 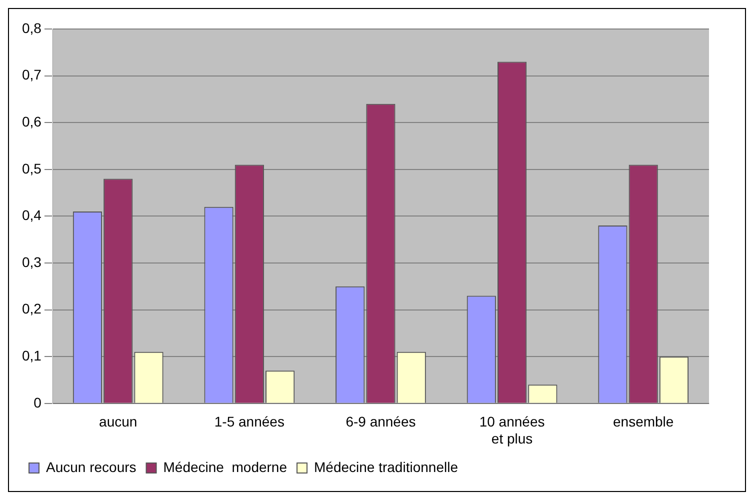 I want to click on y-tick-label: 0,3, so click(x=32, y=262).